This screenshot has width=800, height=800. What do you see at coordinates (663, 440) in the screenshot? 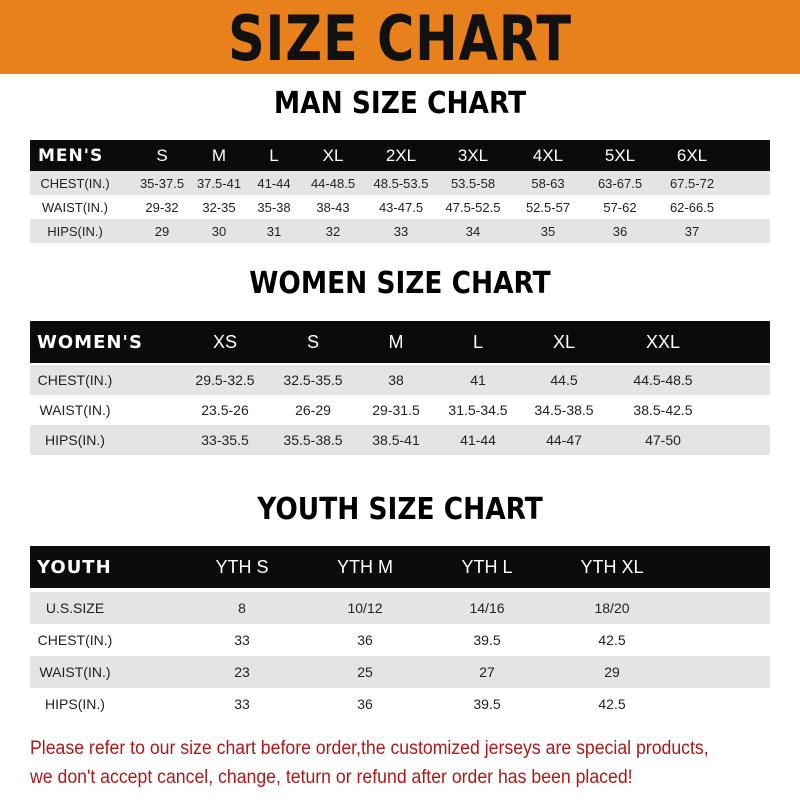
I see `measurement-value: 47-50` at bounding box center [663, 440].